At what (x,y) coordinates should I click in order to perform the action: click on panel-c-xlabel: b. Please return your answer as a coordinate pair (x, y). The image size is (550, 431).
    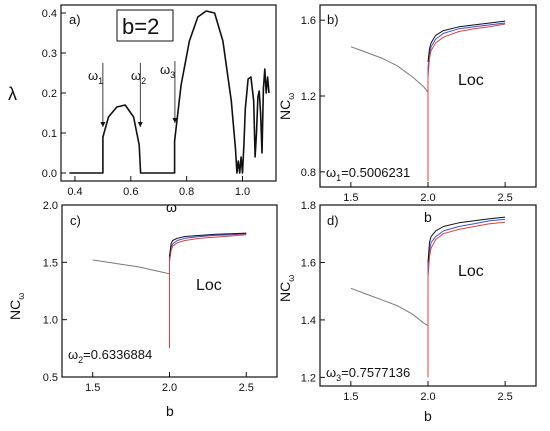
    Looking at the image, I should click on (170, 411).